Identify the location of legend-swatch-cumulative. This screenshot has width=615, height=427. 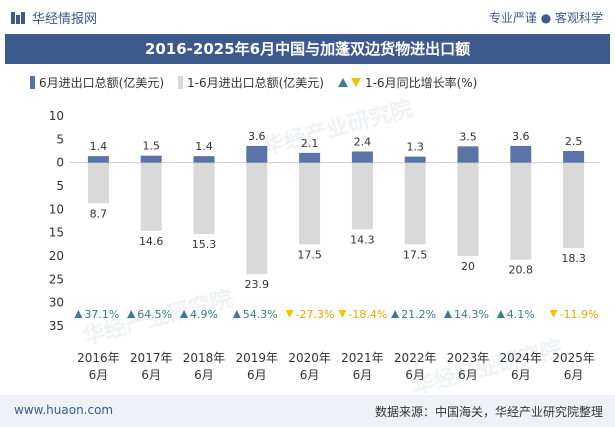
(180, 82).